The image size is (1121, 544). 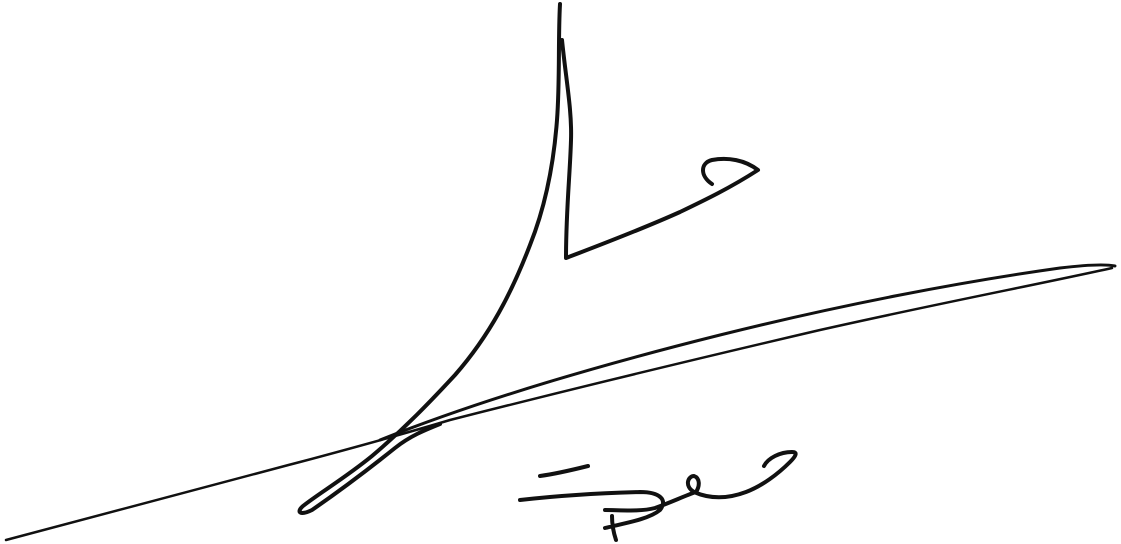 What do you see at coordinates (660, 149) in the screenshot?
I see `signature-upper-loop` at bounding box center [660, 149].